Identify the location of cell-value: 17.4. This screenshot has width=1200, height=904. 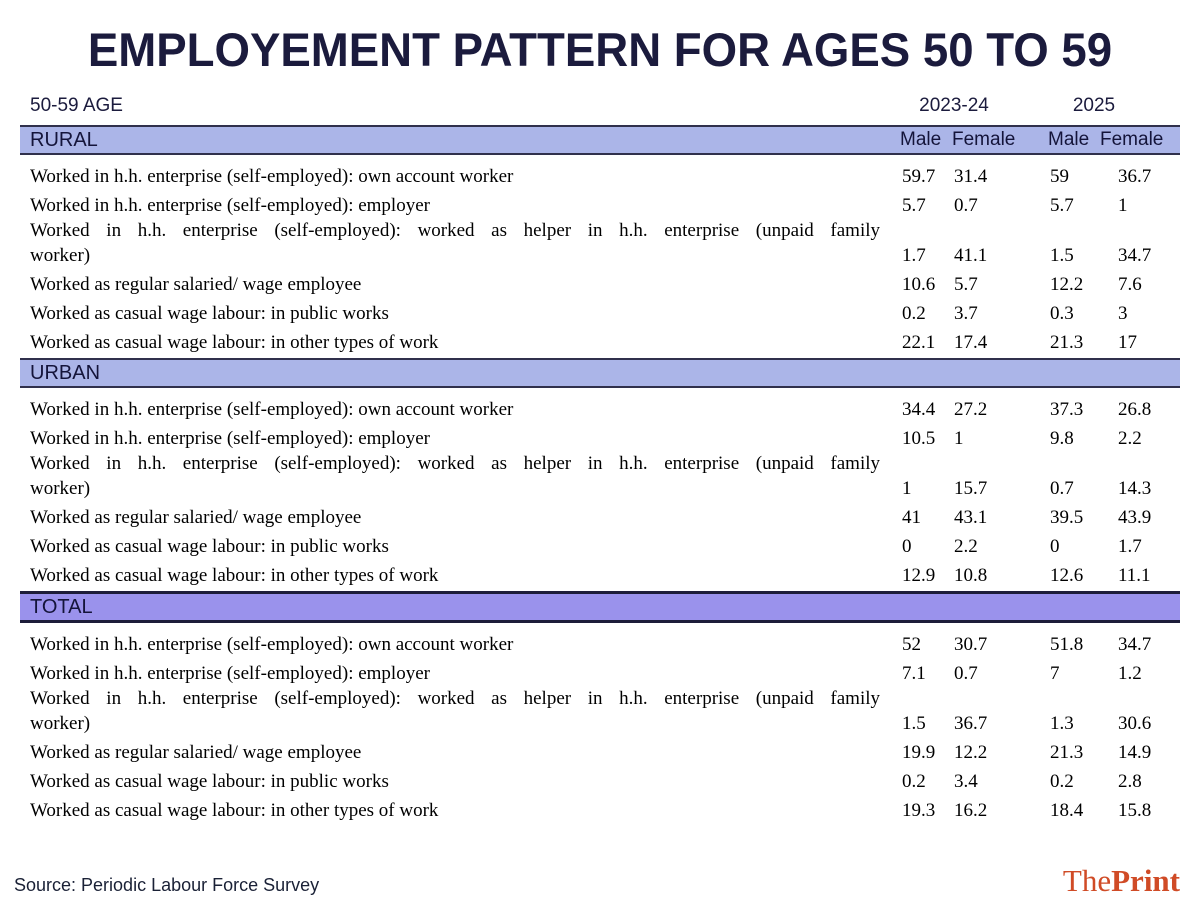
(971, 342).